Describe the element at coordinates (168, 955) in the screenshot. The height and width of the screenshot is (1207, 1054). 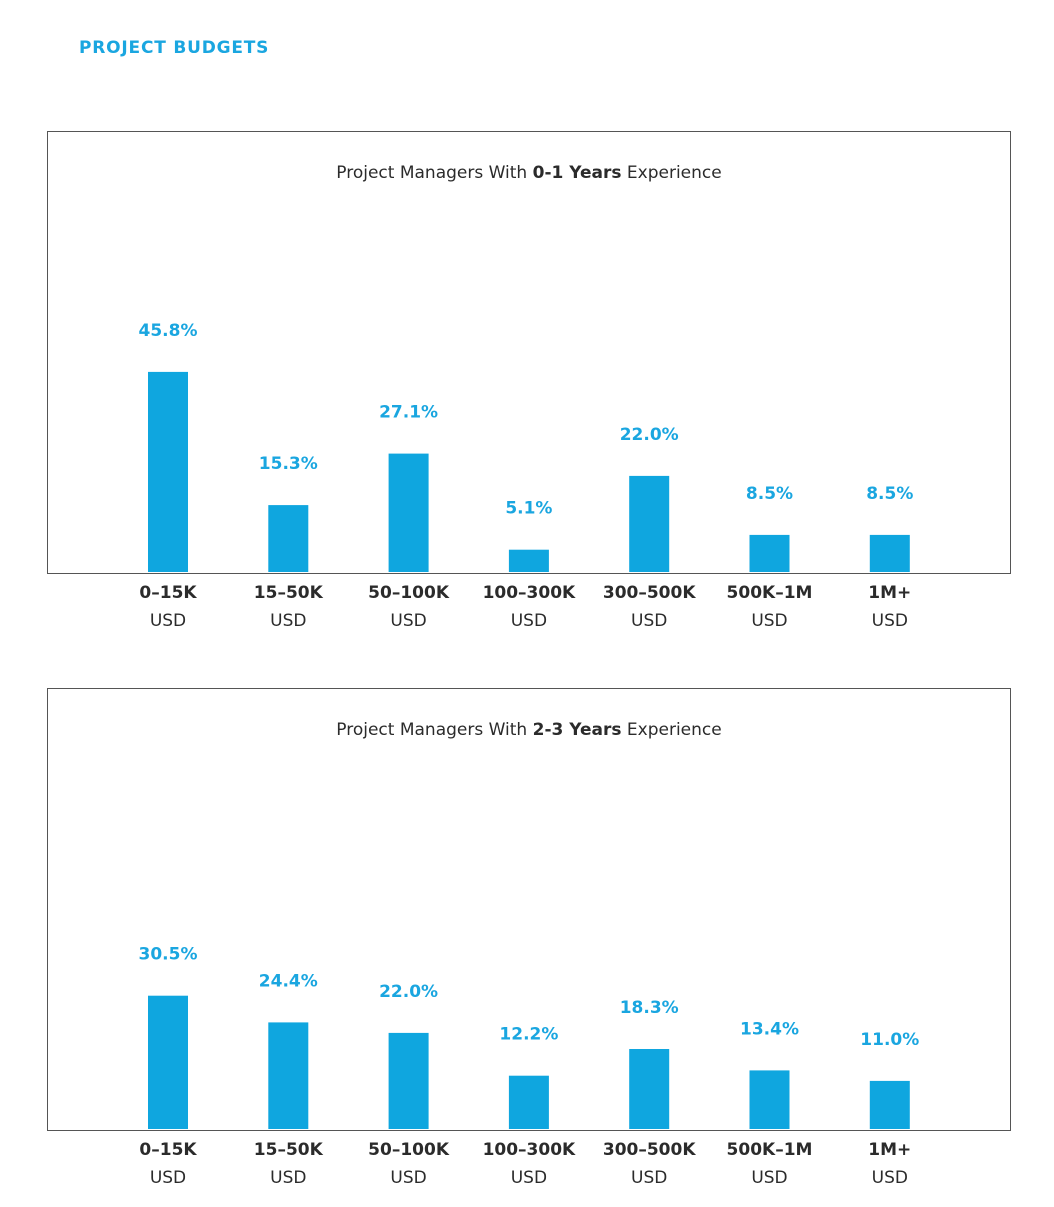
I see `bar-value-label: 30.5%` at that location.